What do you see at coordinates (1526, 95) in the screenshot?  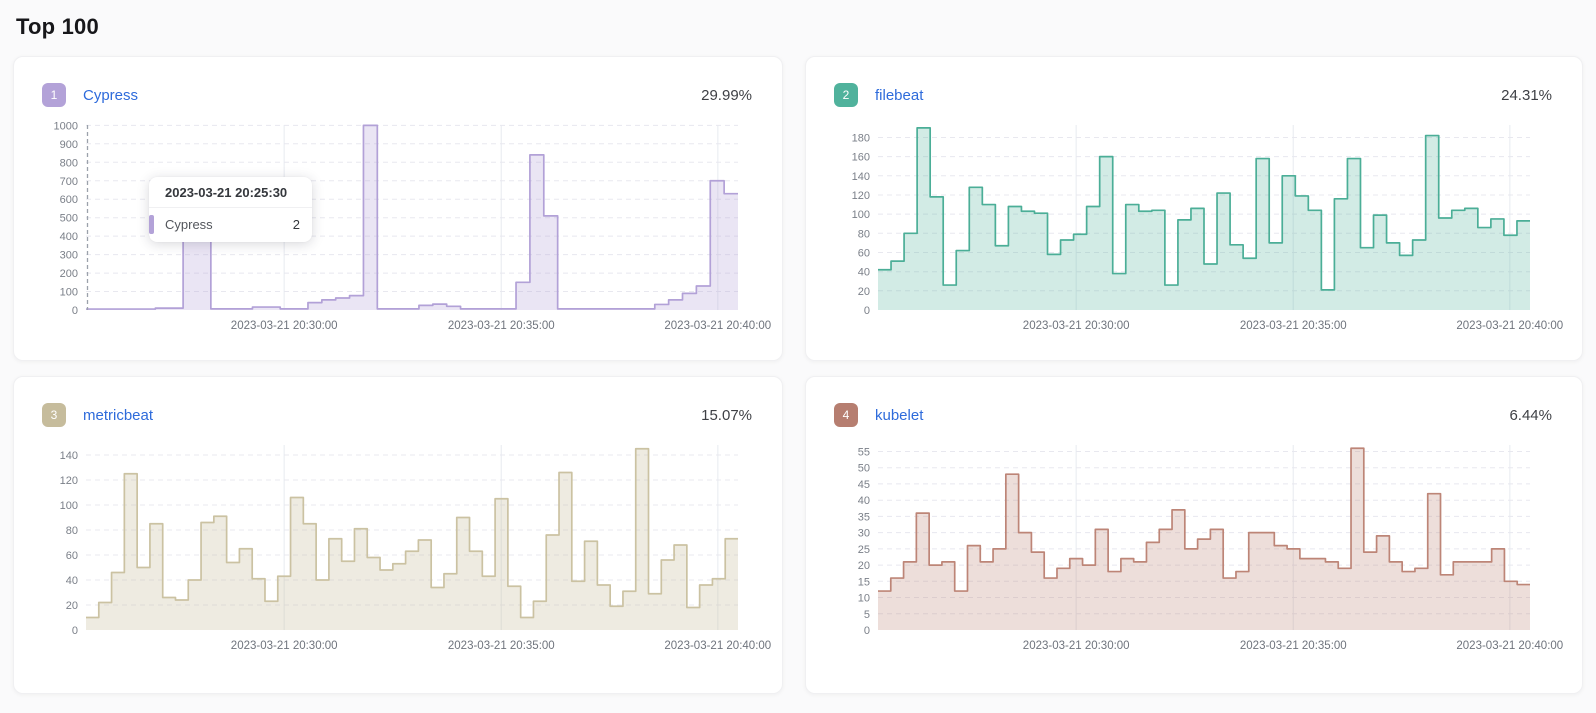 I see `percent-value: 24.31%` at bounding box center [1526, 95].